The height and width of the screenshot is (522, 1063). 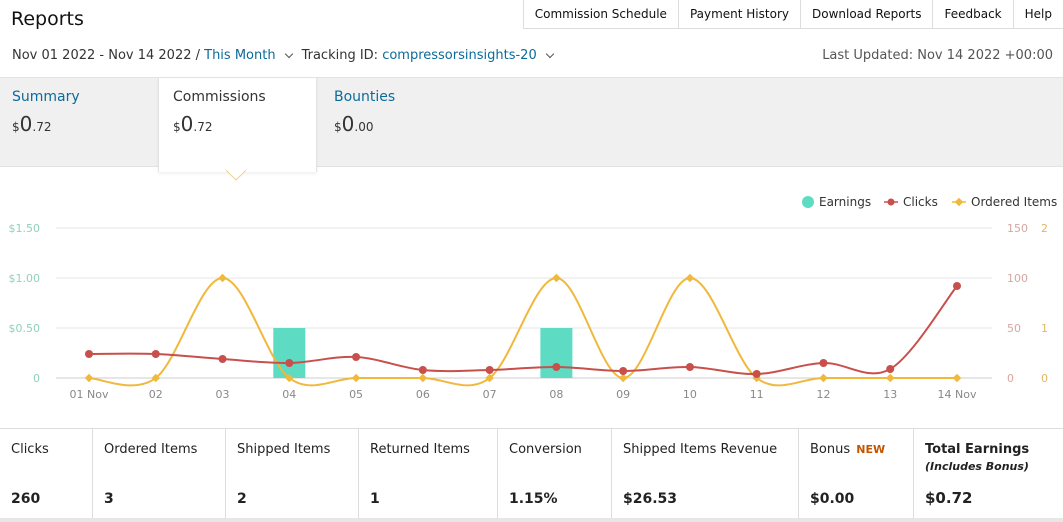 What do you see at coordinates (428, 475) in the screenshot?
I see `metric-returned-items: Returned Items 1` at bounding box center [428, 475].